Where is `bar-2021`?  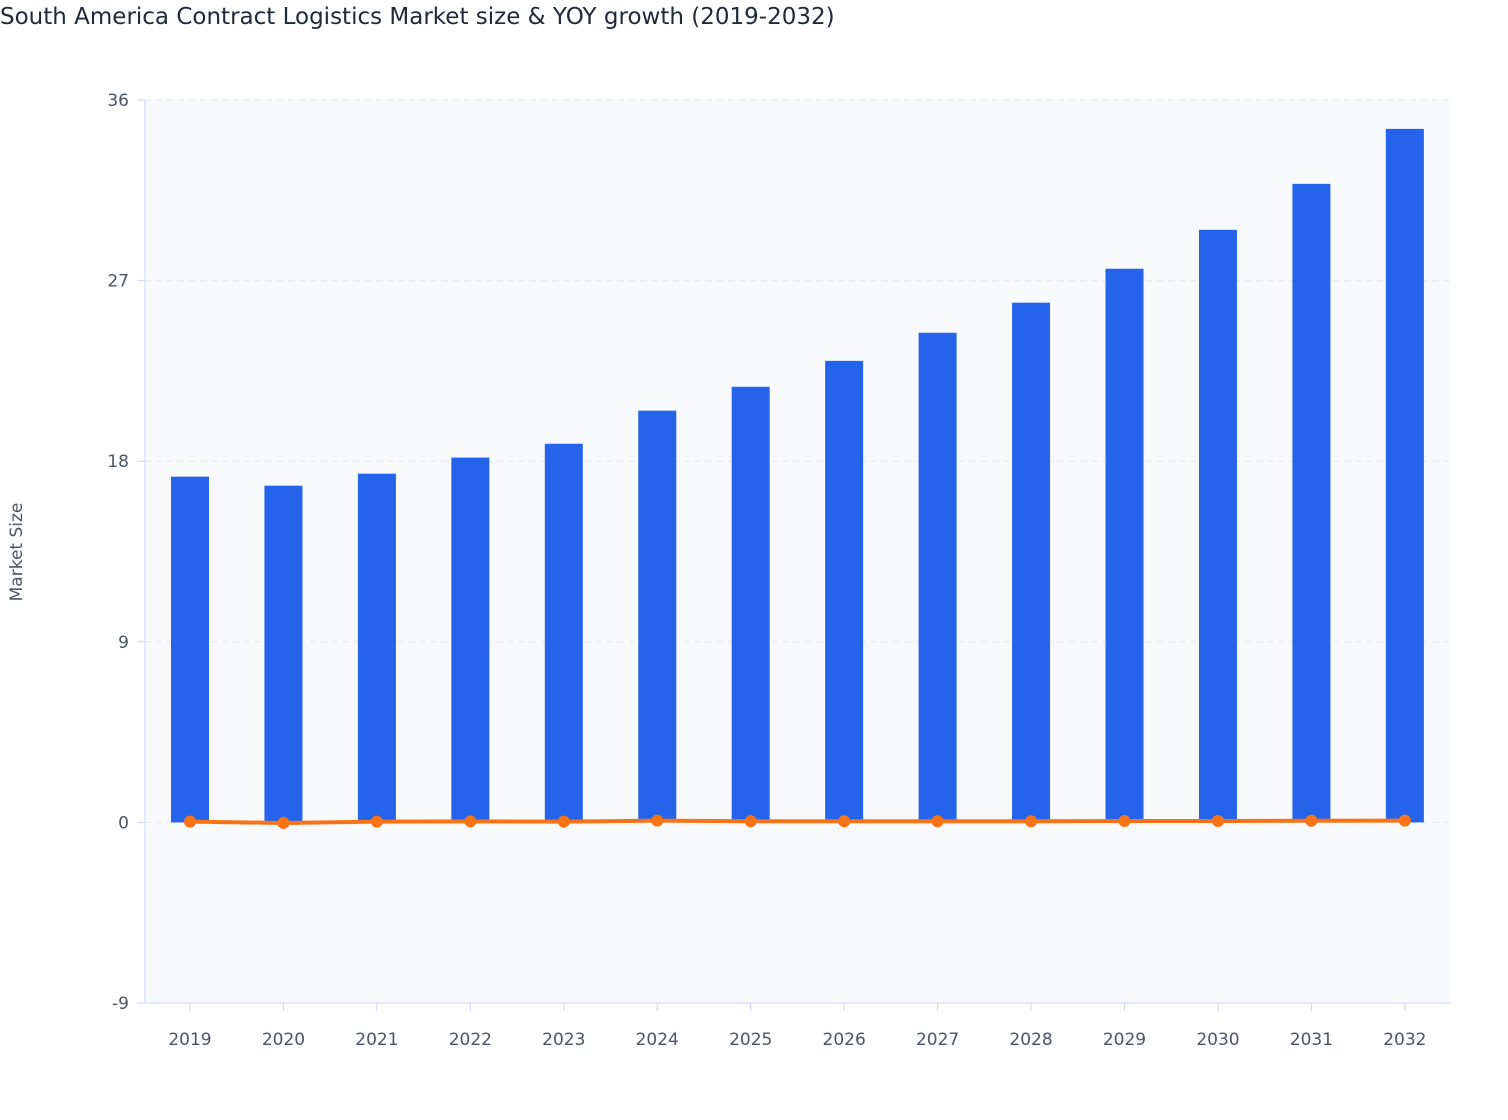
bar-2021 is located at coordinates (376, 648).